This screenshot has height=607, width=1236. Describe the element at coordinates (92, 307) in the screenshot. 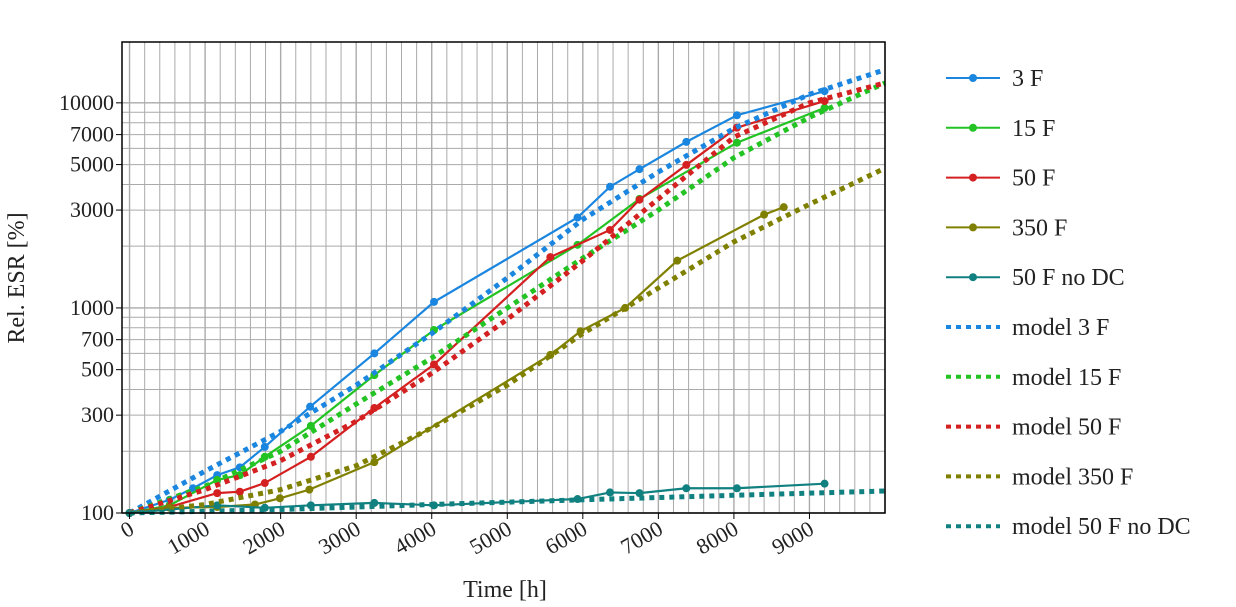

I see `y-tick-label: 1000` at that location.